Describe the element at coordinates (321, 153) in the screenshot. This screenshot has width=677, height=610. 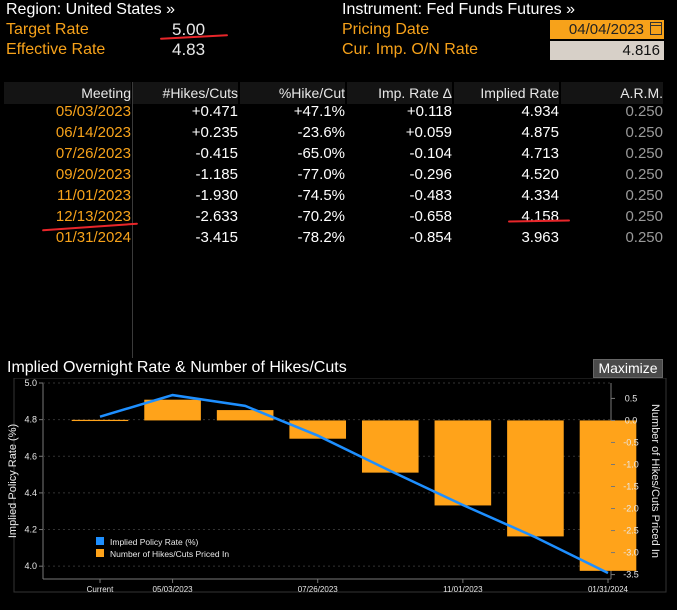
I see `cell-pct: -65.0%` at that location.